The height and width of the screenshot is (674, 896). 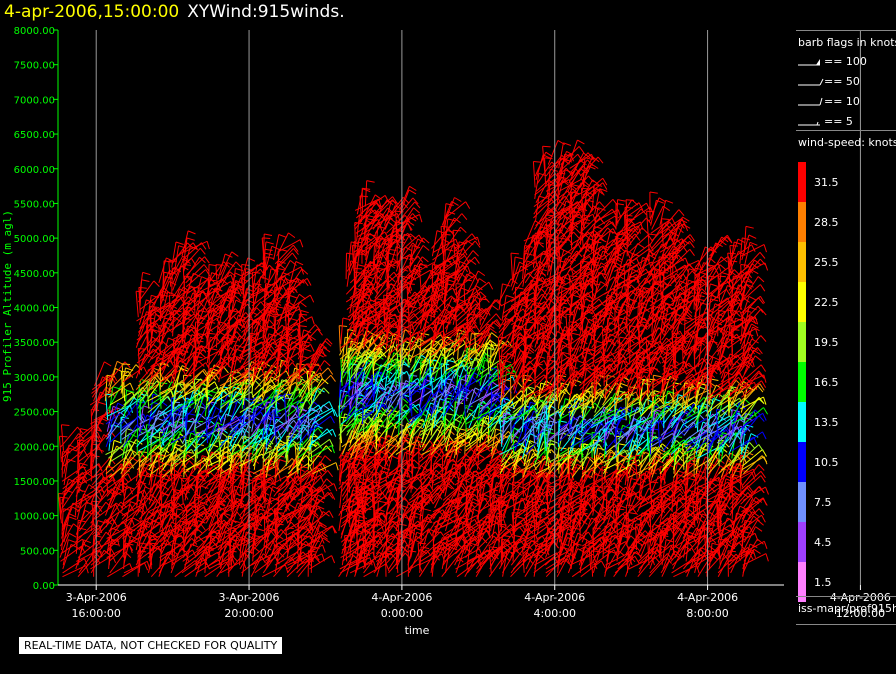 What do you see at coordinates (7, 306) in the screenshot?
I see `y-axis-title: 915 Profiler Altitude (m agl)` at bounding box center [7, 306].